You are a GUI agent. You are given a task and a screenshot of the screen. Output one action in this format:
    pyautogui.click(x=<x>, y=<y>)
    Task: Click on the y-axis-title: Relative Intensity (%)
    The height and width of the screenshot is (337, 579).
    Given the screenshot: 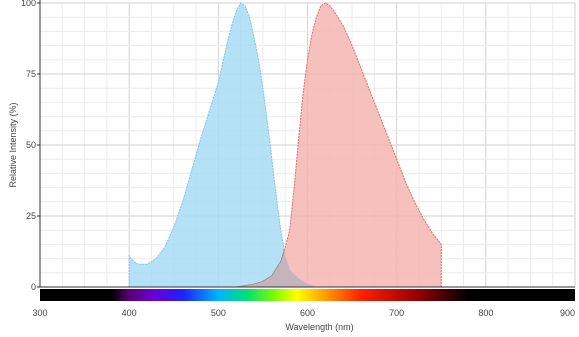 What is the action you would take?
    pyautogui.click(x=13, y=144)
    